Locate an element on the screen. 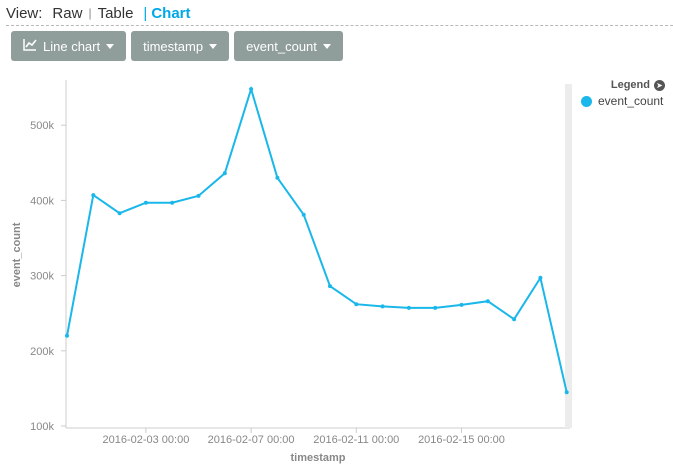 This screenshot has height=468, width=673. legend-title: Legend is located at coordinates (630, 85).